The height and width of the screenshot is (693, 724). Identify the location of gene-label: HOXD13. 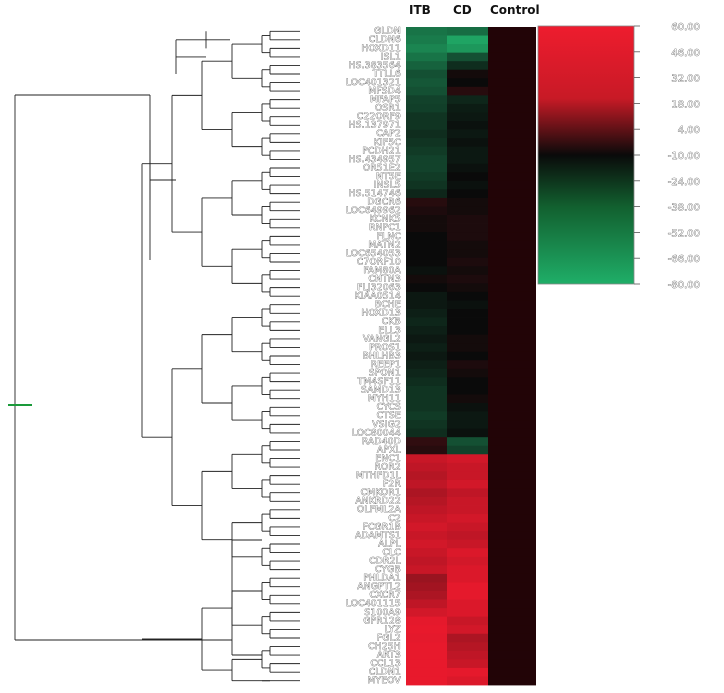
(381, 314).